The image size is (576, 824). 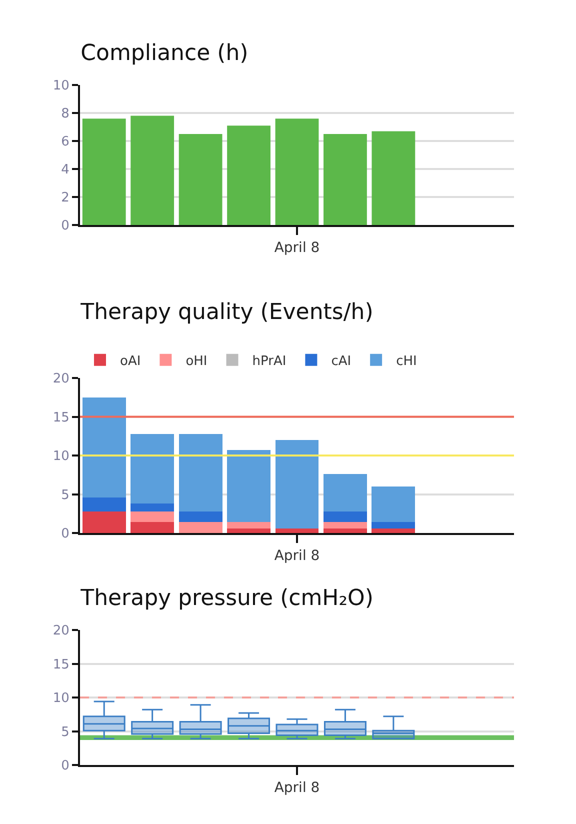 I want to click on legend-label: oAI, so click(x=130, y=361).